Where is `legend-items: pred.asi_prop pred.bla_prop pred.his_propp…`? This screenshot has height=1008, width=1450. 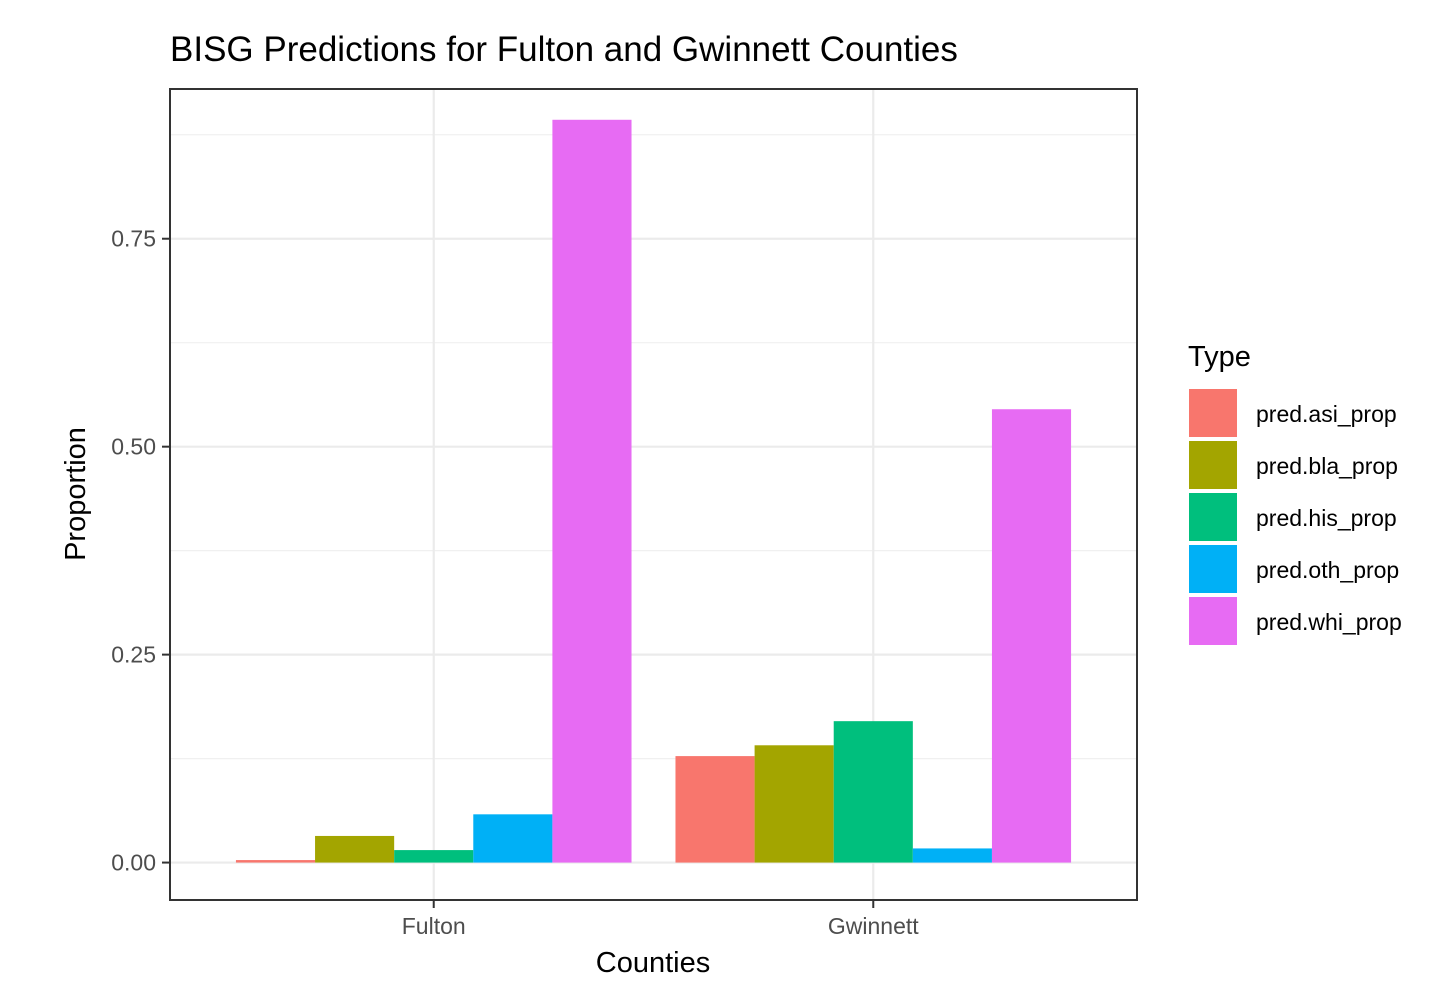 legend-items: pred.asi_prop pred.bla_prop pred.his_propp… is located at coordinates (1295, 517).